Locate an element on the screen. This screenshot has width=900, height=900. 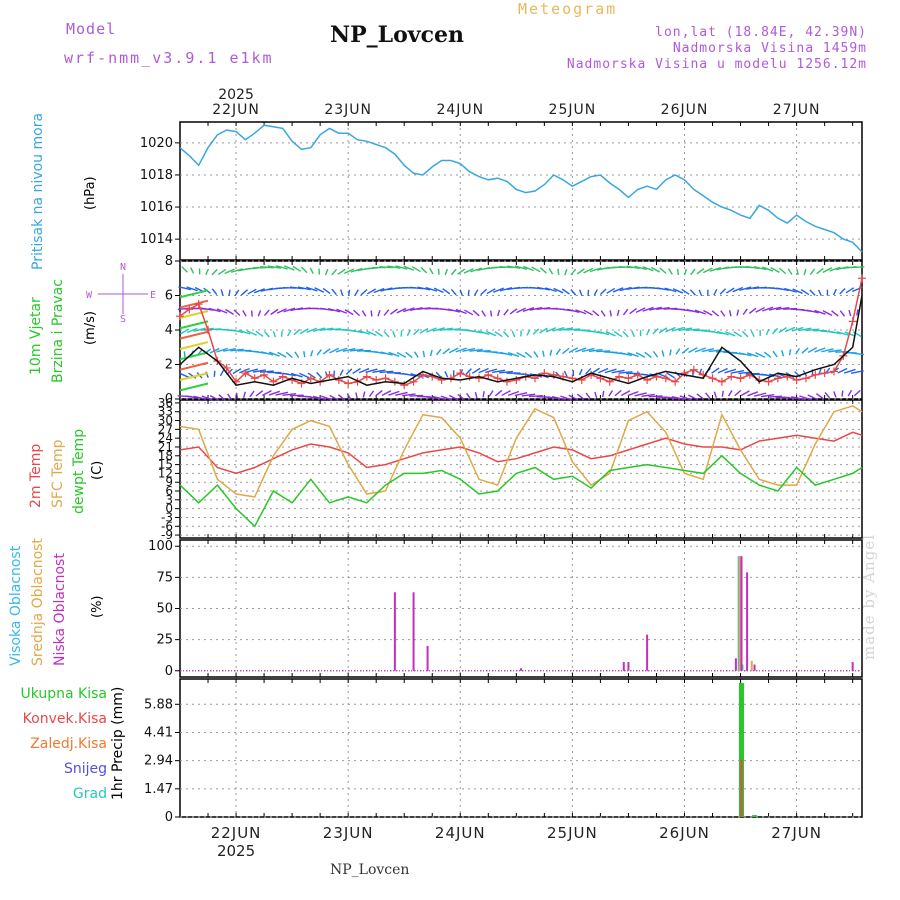
y-tick-label: 1020 is located at coordinates (156, 143).